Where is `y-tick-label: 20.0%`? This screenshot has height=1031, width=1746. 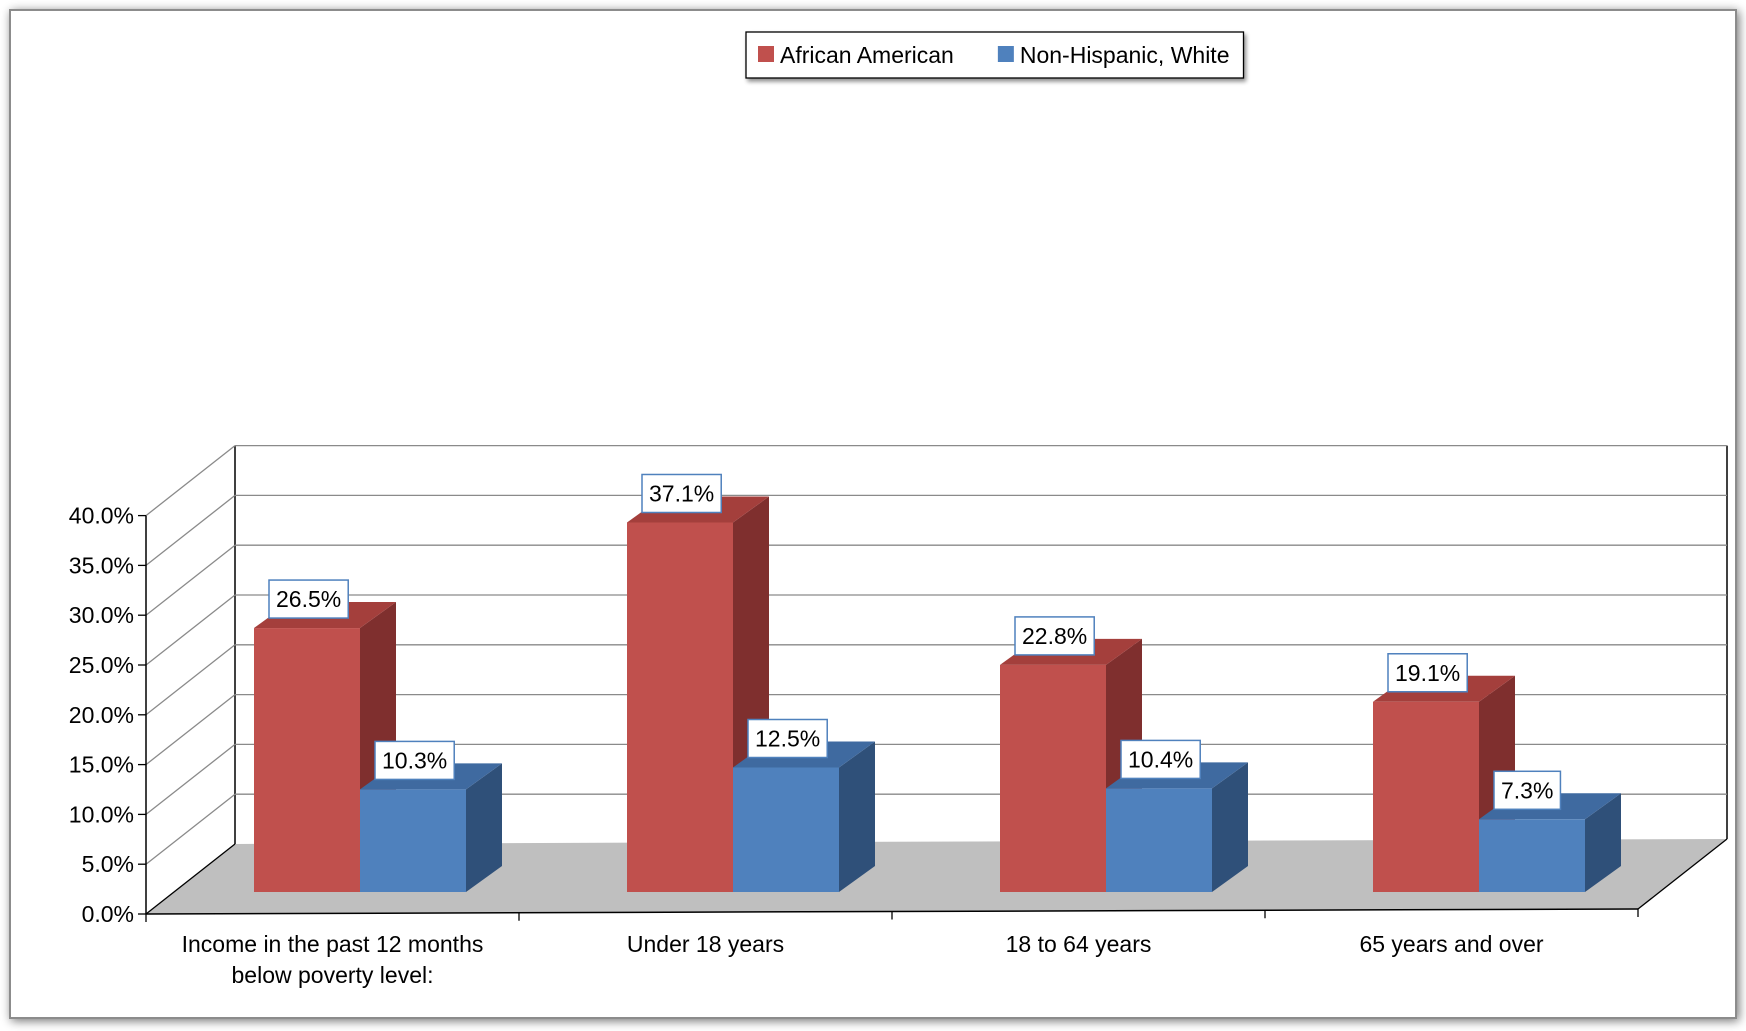
y-tick-label: 20.0% is located at coordinates (101, 715).